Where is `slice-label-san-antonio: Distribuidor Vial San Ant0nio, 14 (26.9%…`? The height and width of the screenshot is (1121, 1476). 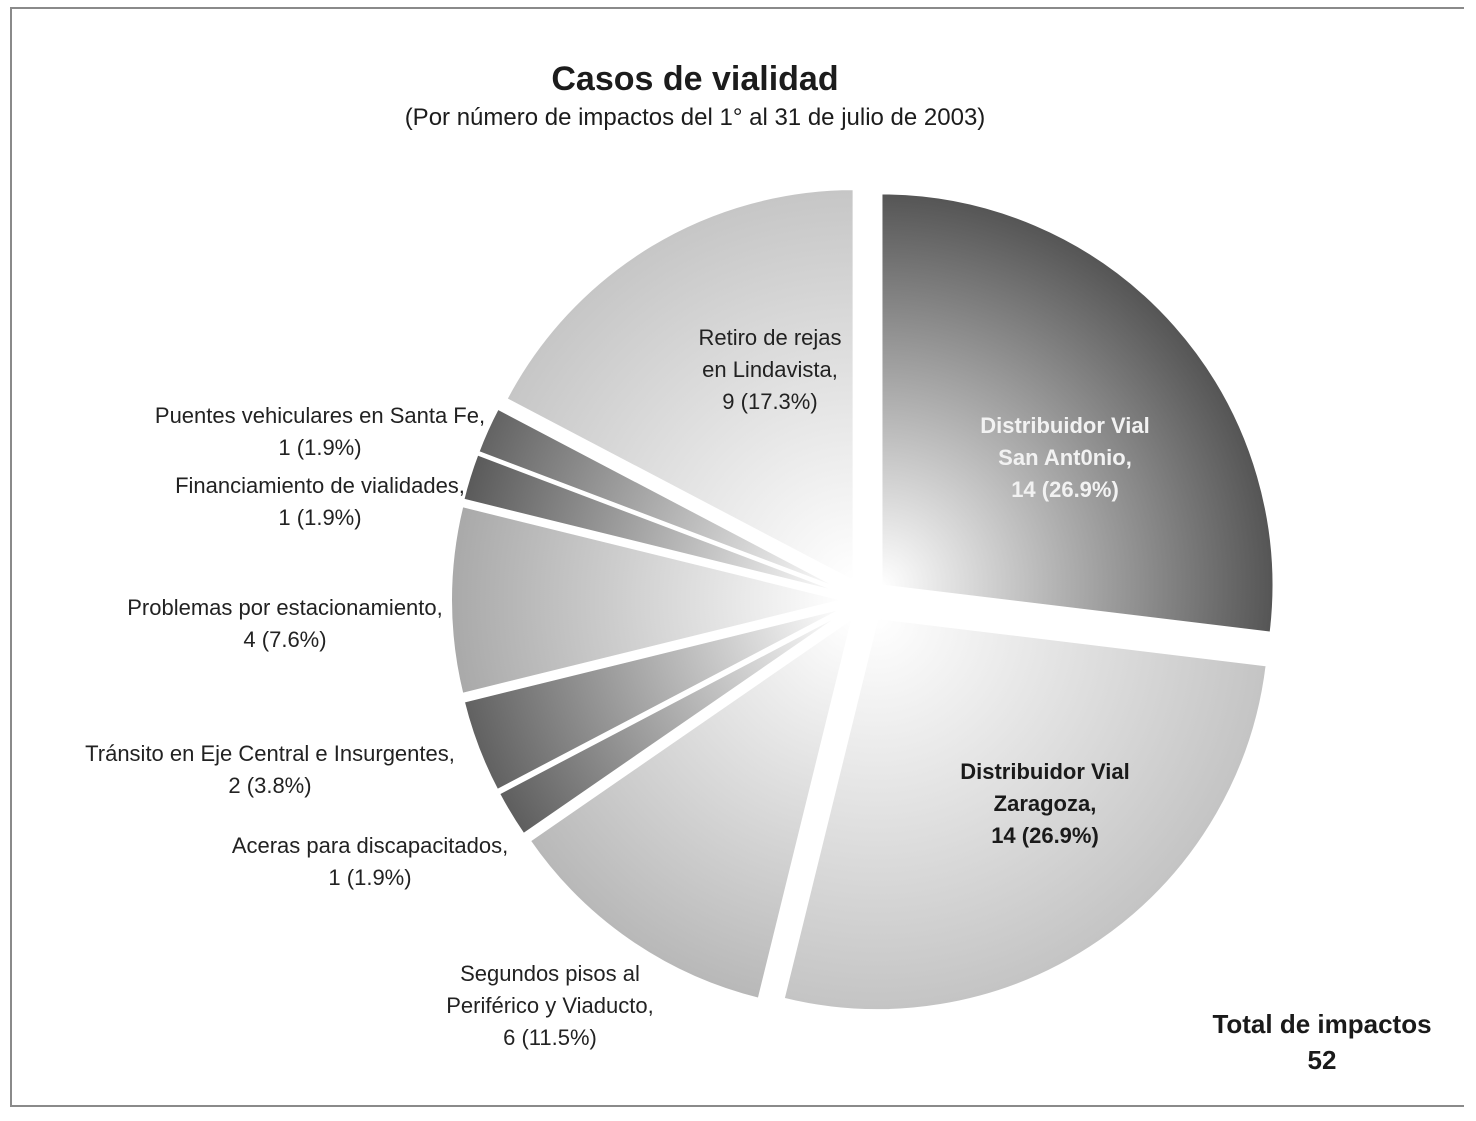 slice-label-san-antonio: Distribuidor Vial San Ant0nio, 14 (26.9%… is located at coordinates (1065, 457).